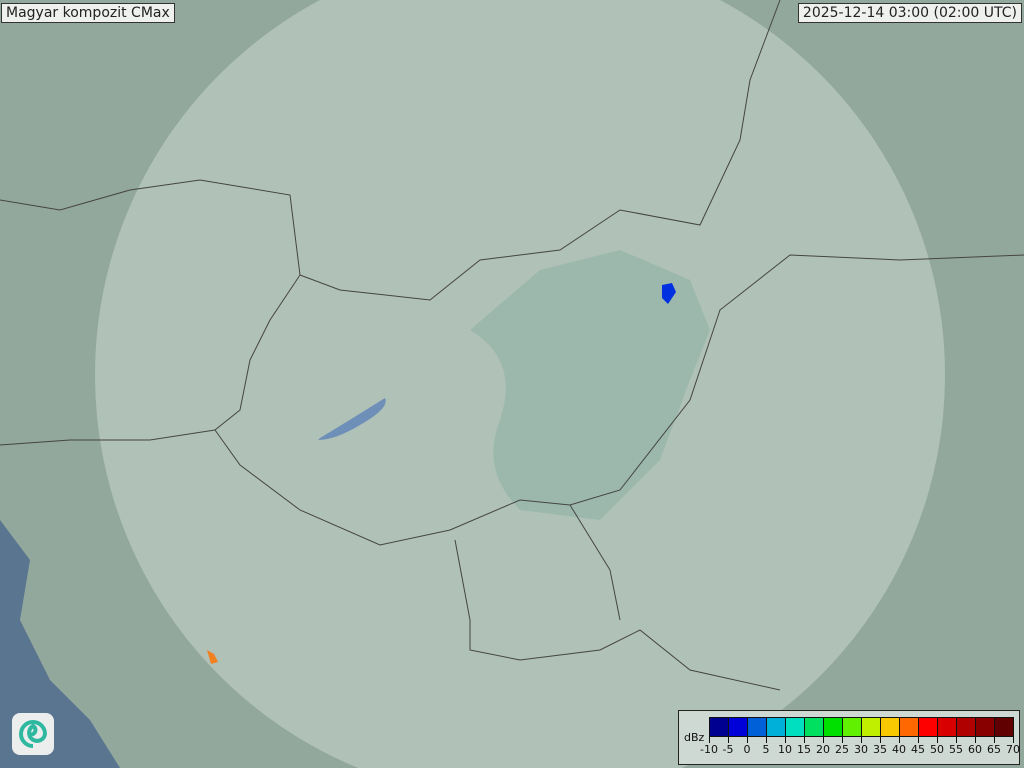 This screenshot has height=768, width=1024. Describe the element at coordinates (804, 749) in the screenshot. I see `legend-label: 15` at that location.